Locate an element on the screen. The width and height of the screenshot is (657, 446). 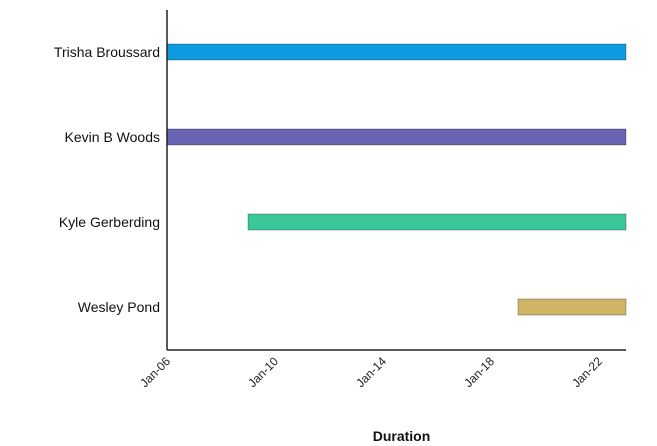
category-label: Trisha Broussard is located at coordinates (107, 52).